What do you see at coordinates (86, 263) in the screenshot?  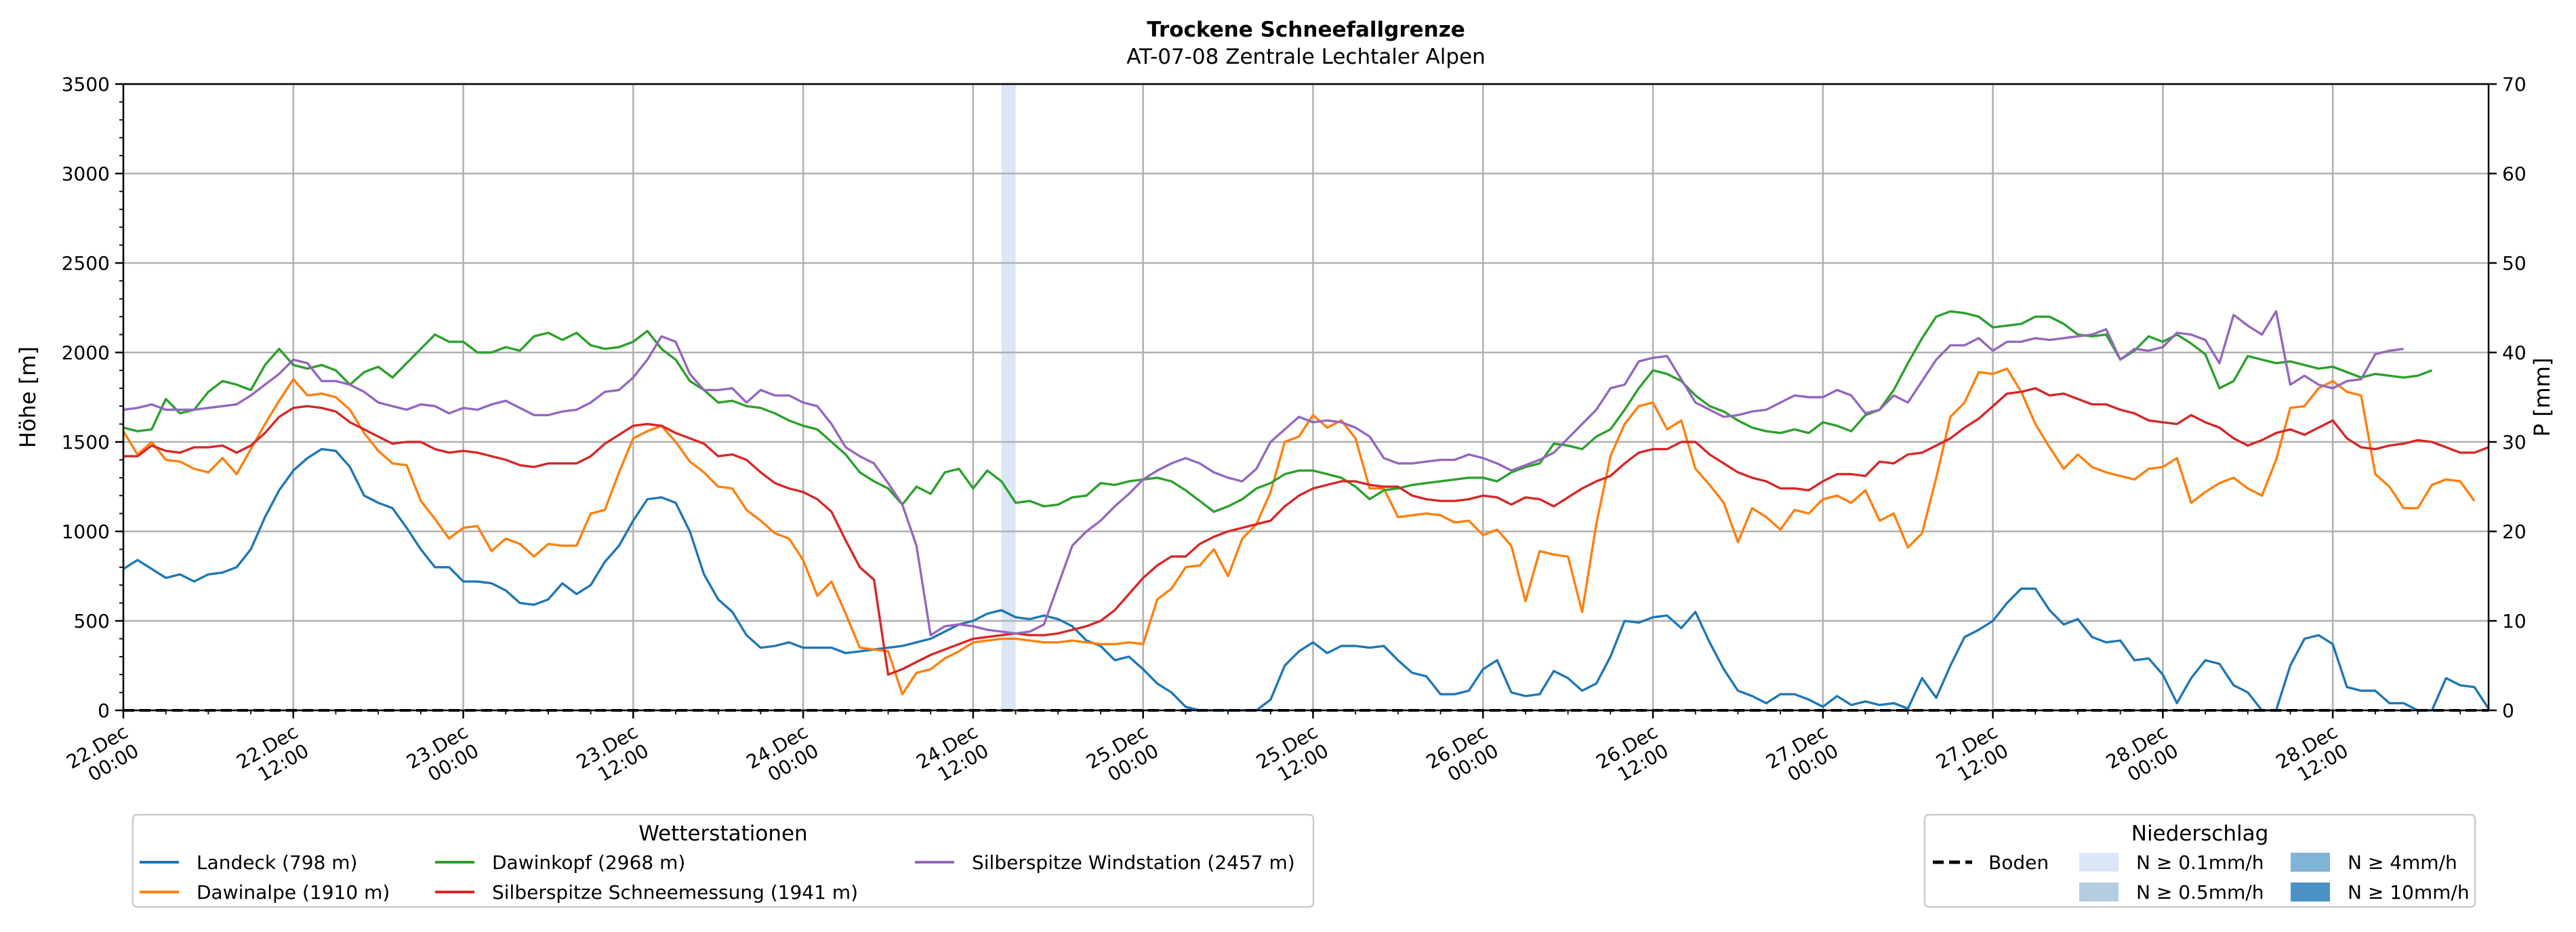 I see `ytick-label: 2500` at bounding box center [86, 263].